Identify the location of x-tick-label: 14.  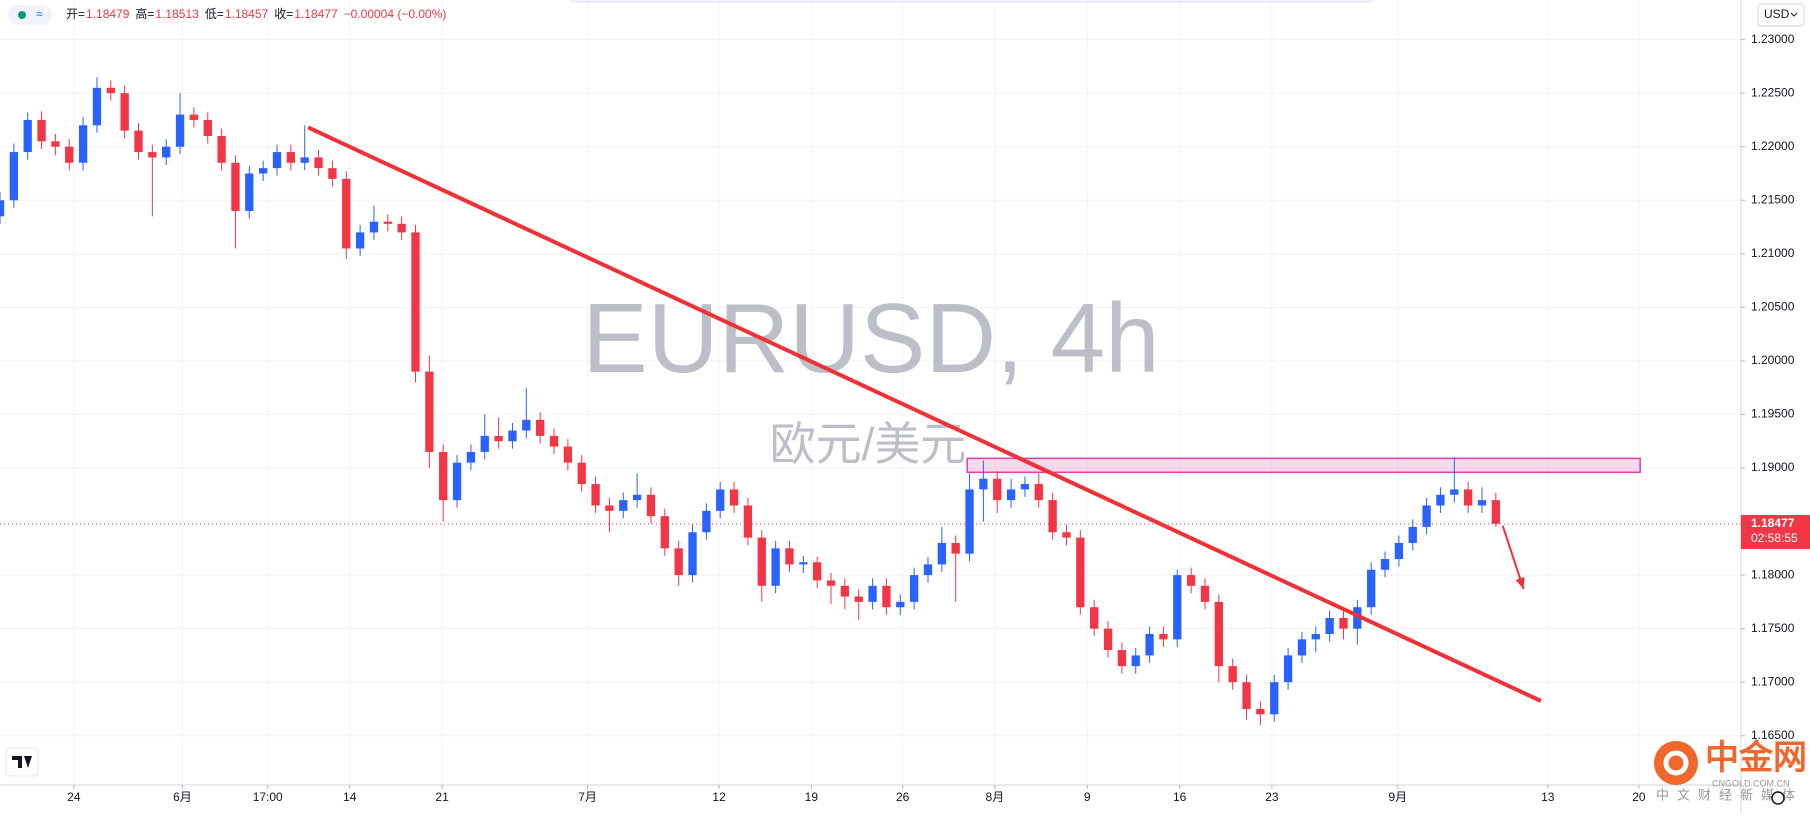
(350, 797).